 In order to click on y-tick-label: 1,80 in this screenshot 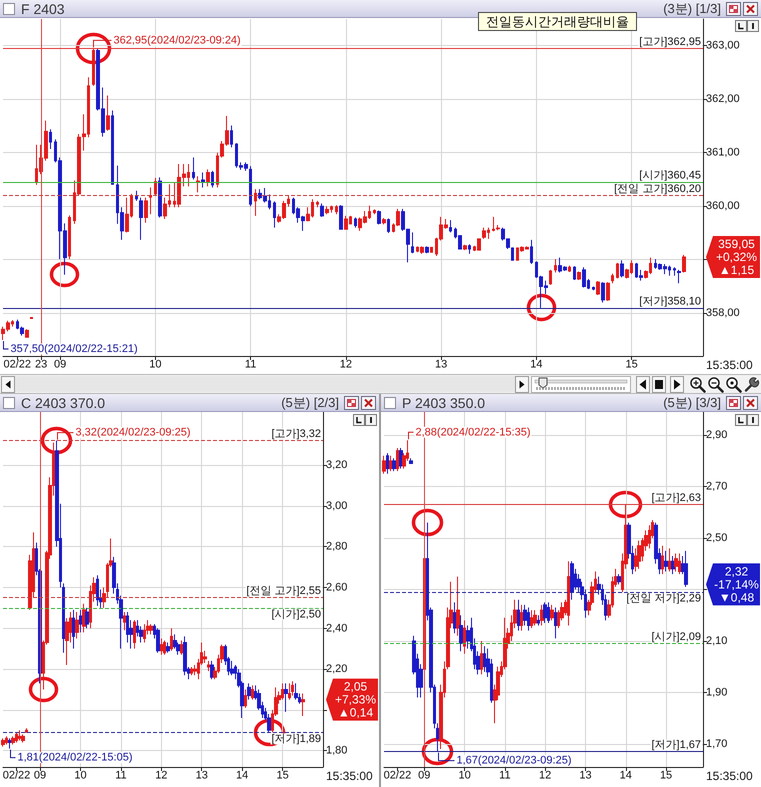, I will do `click(337, 750)`.